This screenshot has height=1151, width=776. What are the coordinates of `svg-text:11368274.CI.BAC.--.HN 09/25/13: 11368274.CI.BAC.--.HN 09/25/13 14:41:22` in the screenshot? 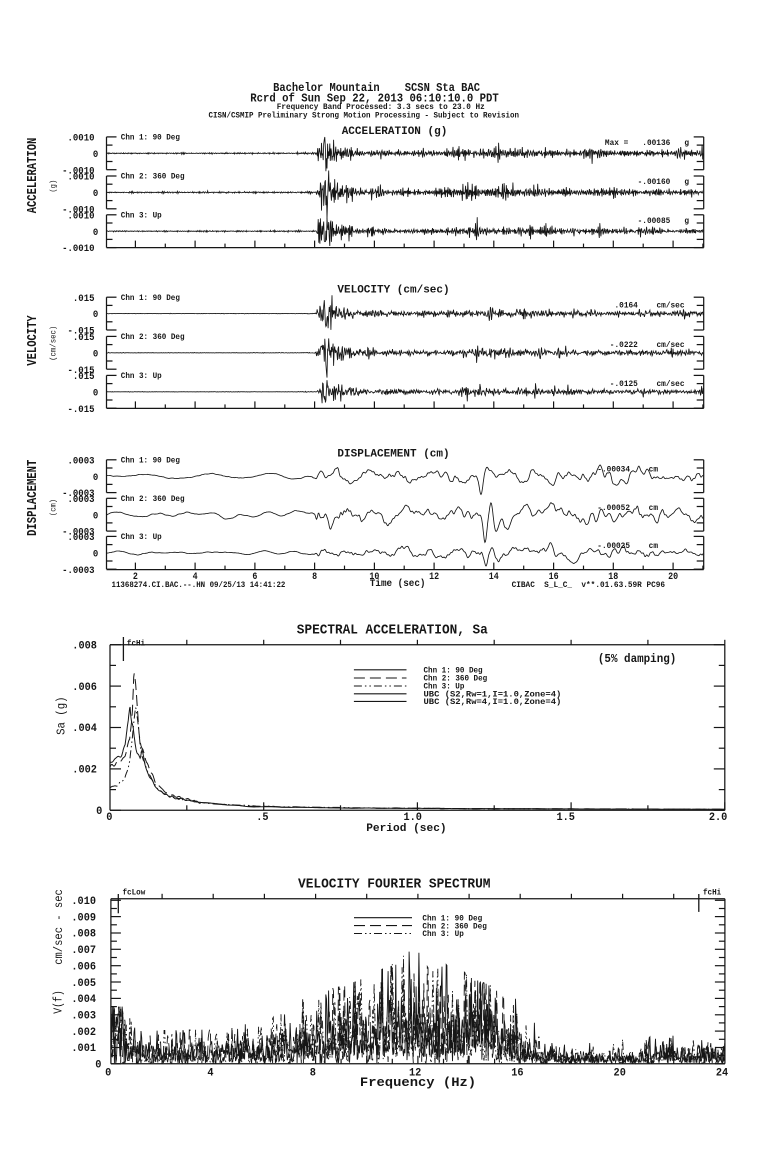 It's located at (199, 585).